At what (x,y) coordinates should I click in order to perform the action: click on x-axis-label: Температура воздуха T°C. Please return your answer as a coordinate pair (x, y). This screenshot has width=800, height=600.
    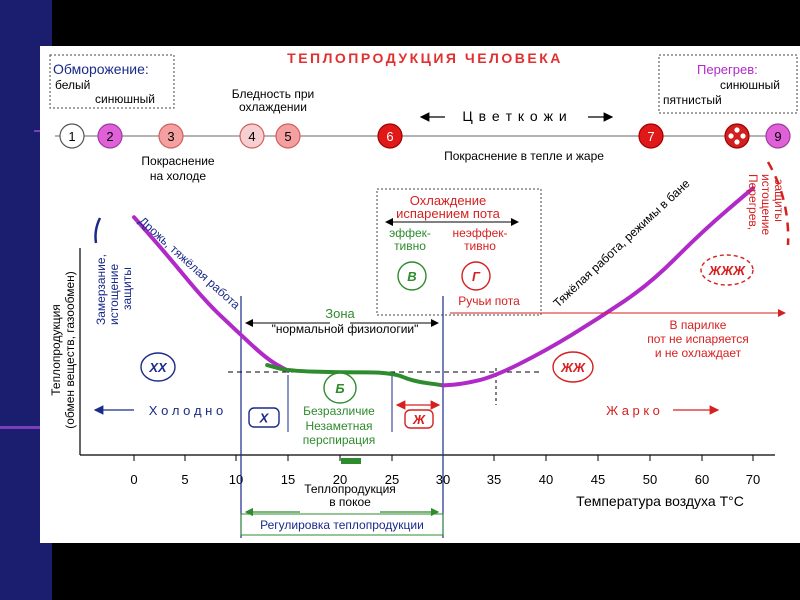
    Looking at the image, I should click on (660, 501).